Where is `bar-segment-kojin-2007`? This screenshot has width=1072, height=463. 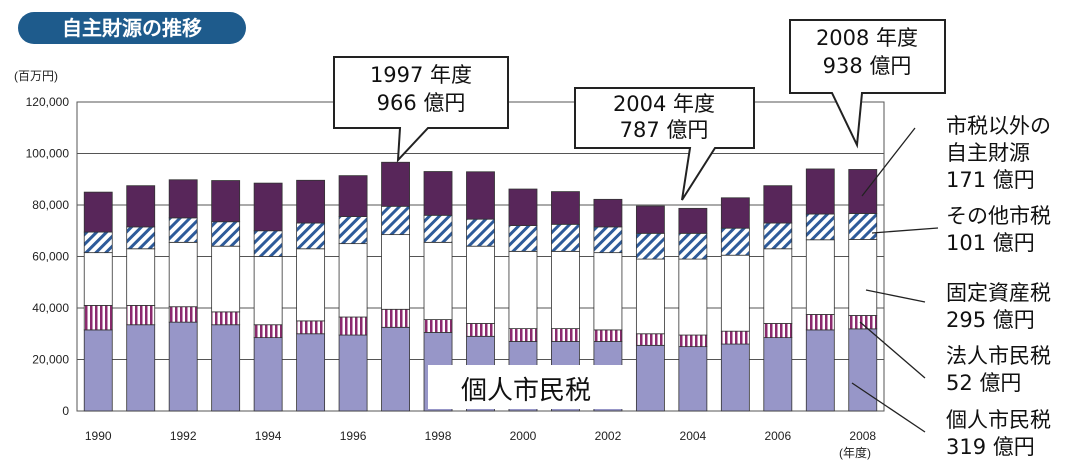
bar-segment-kojin-2007 is located at coordinates (820, 370).